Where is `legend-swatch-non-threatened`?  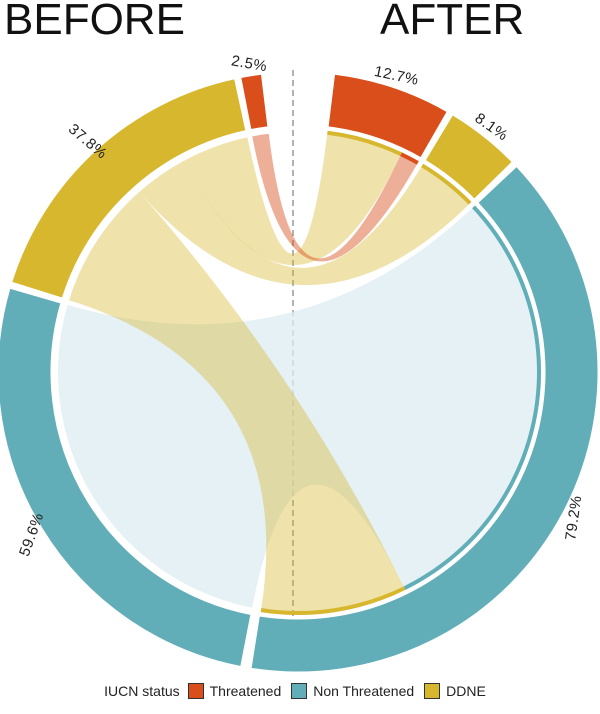 legend-swatch-non-threatened is located at coordinates (299, 691).